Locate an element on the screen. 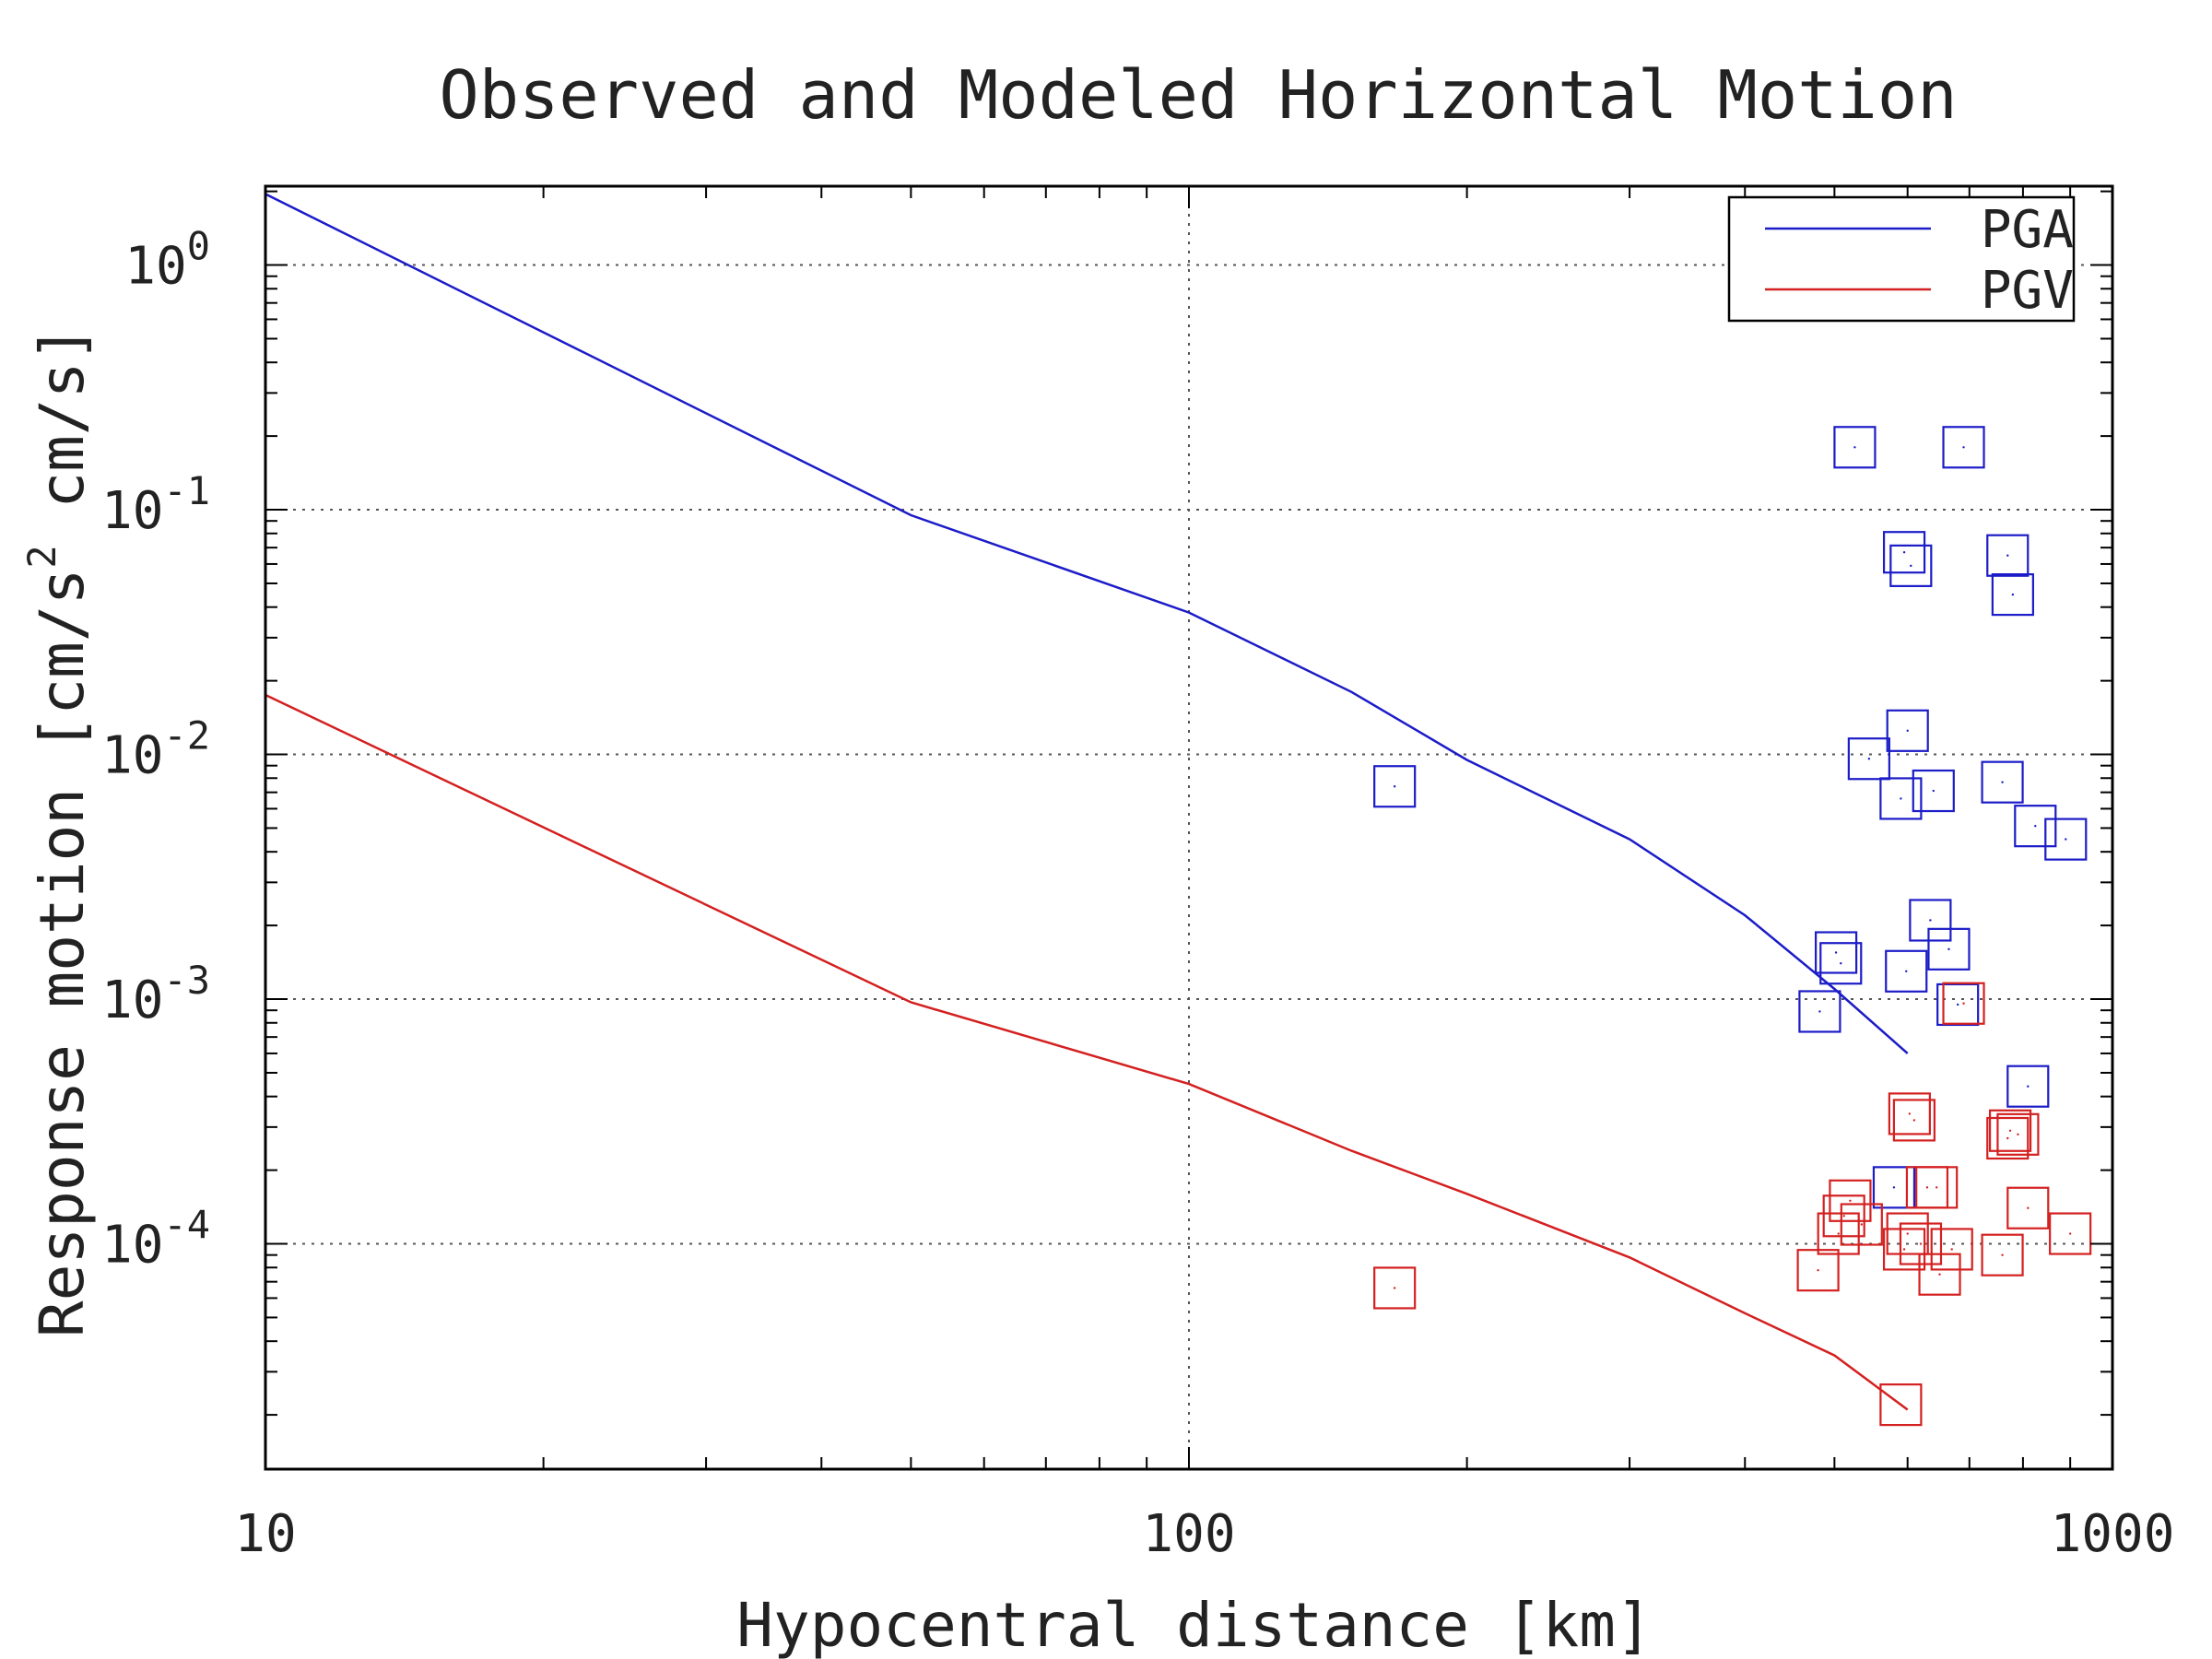  x-tick-label: 100 is located at coordinates (1188, 1534).